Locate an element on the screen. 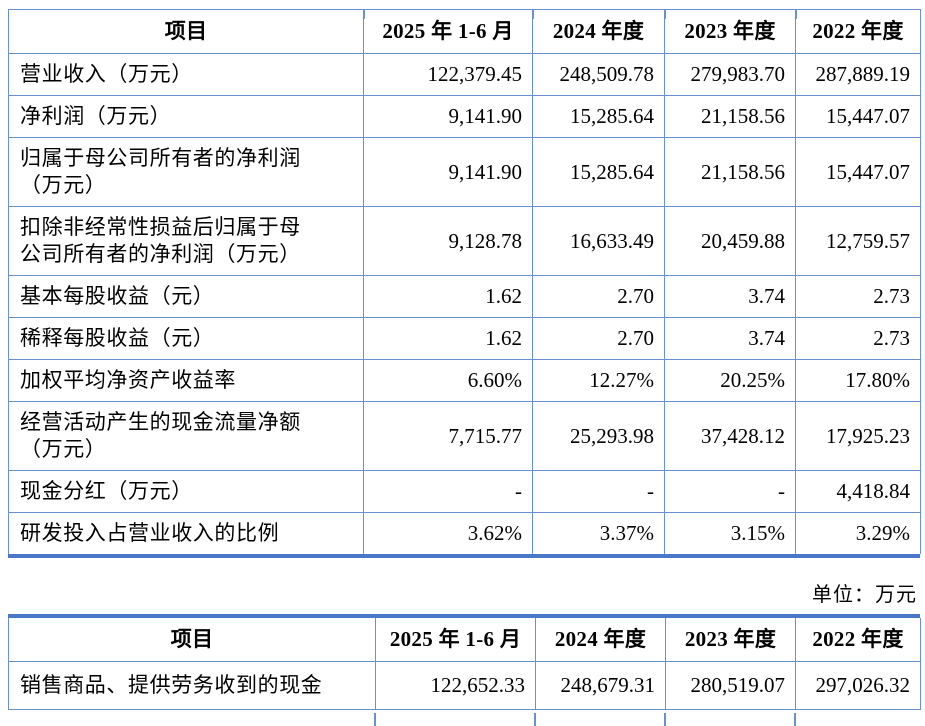  value-cell: 3.62% is located at coordinates (448, 533).